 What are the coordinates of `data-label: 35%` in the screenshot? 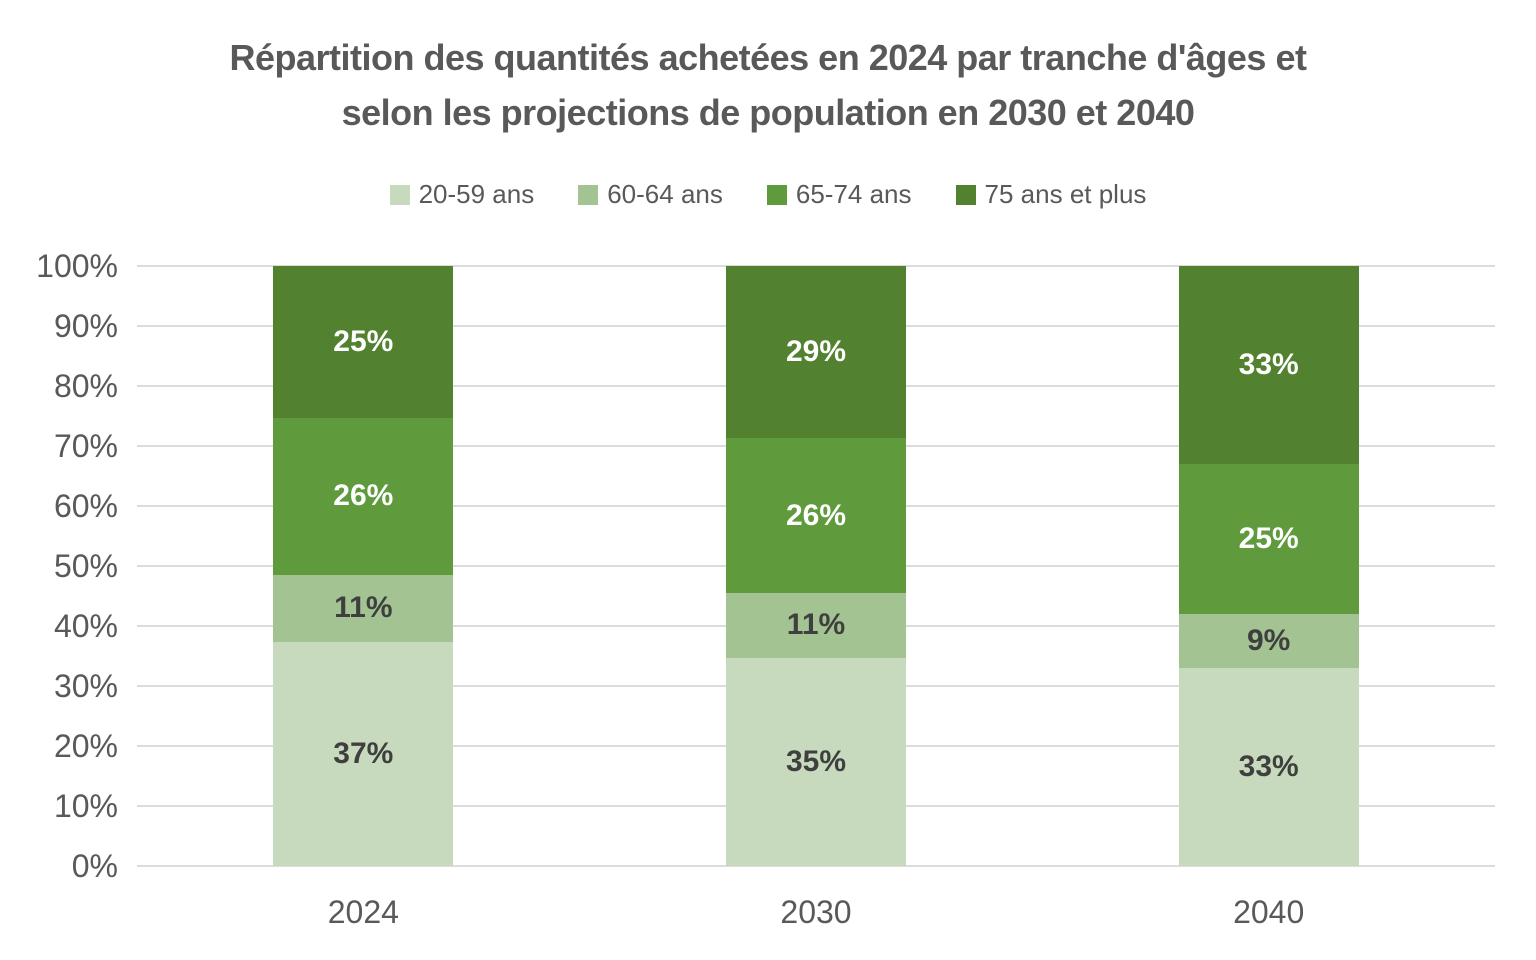 It's located at (816, 762).